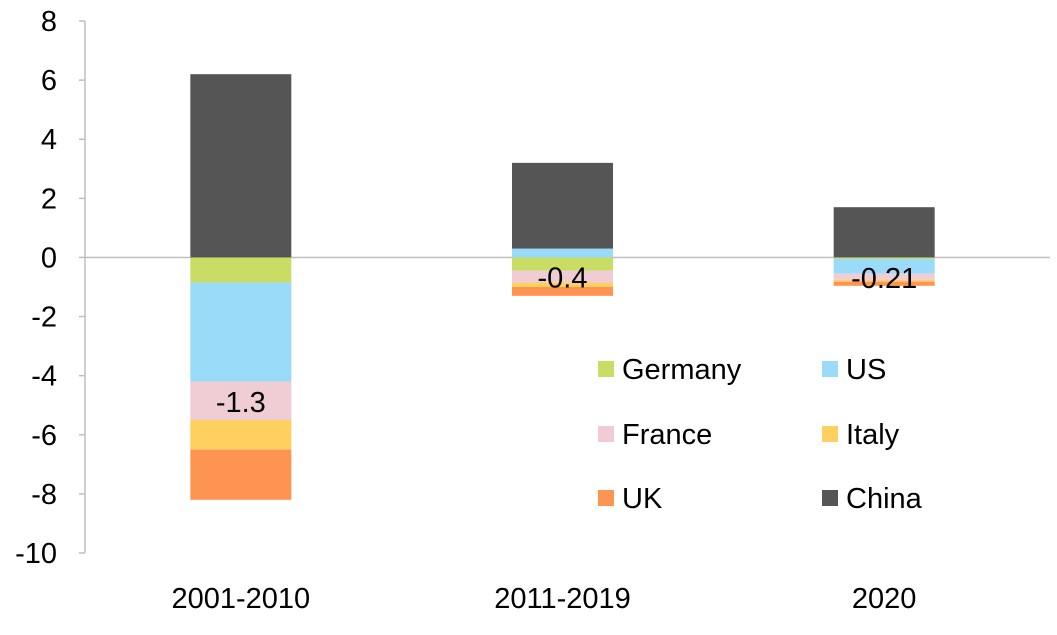 The width and height of the screenshot is (1057, 635). Describe the element at coordinates (44, 318) in the screenshot. I see `y-tick-label: -2` at that location.